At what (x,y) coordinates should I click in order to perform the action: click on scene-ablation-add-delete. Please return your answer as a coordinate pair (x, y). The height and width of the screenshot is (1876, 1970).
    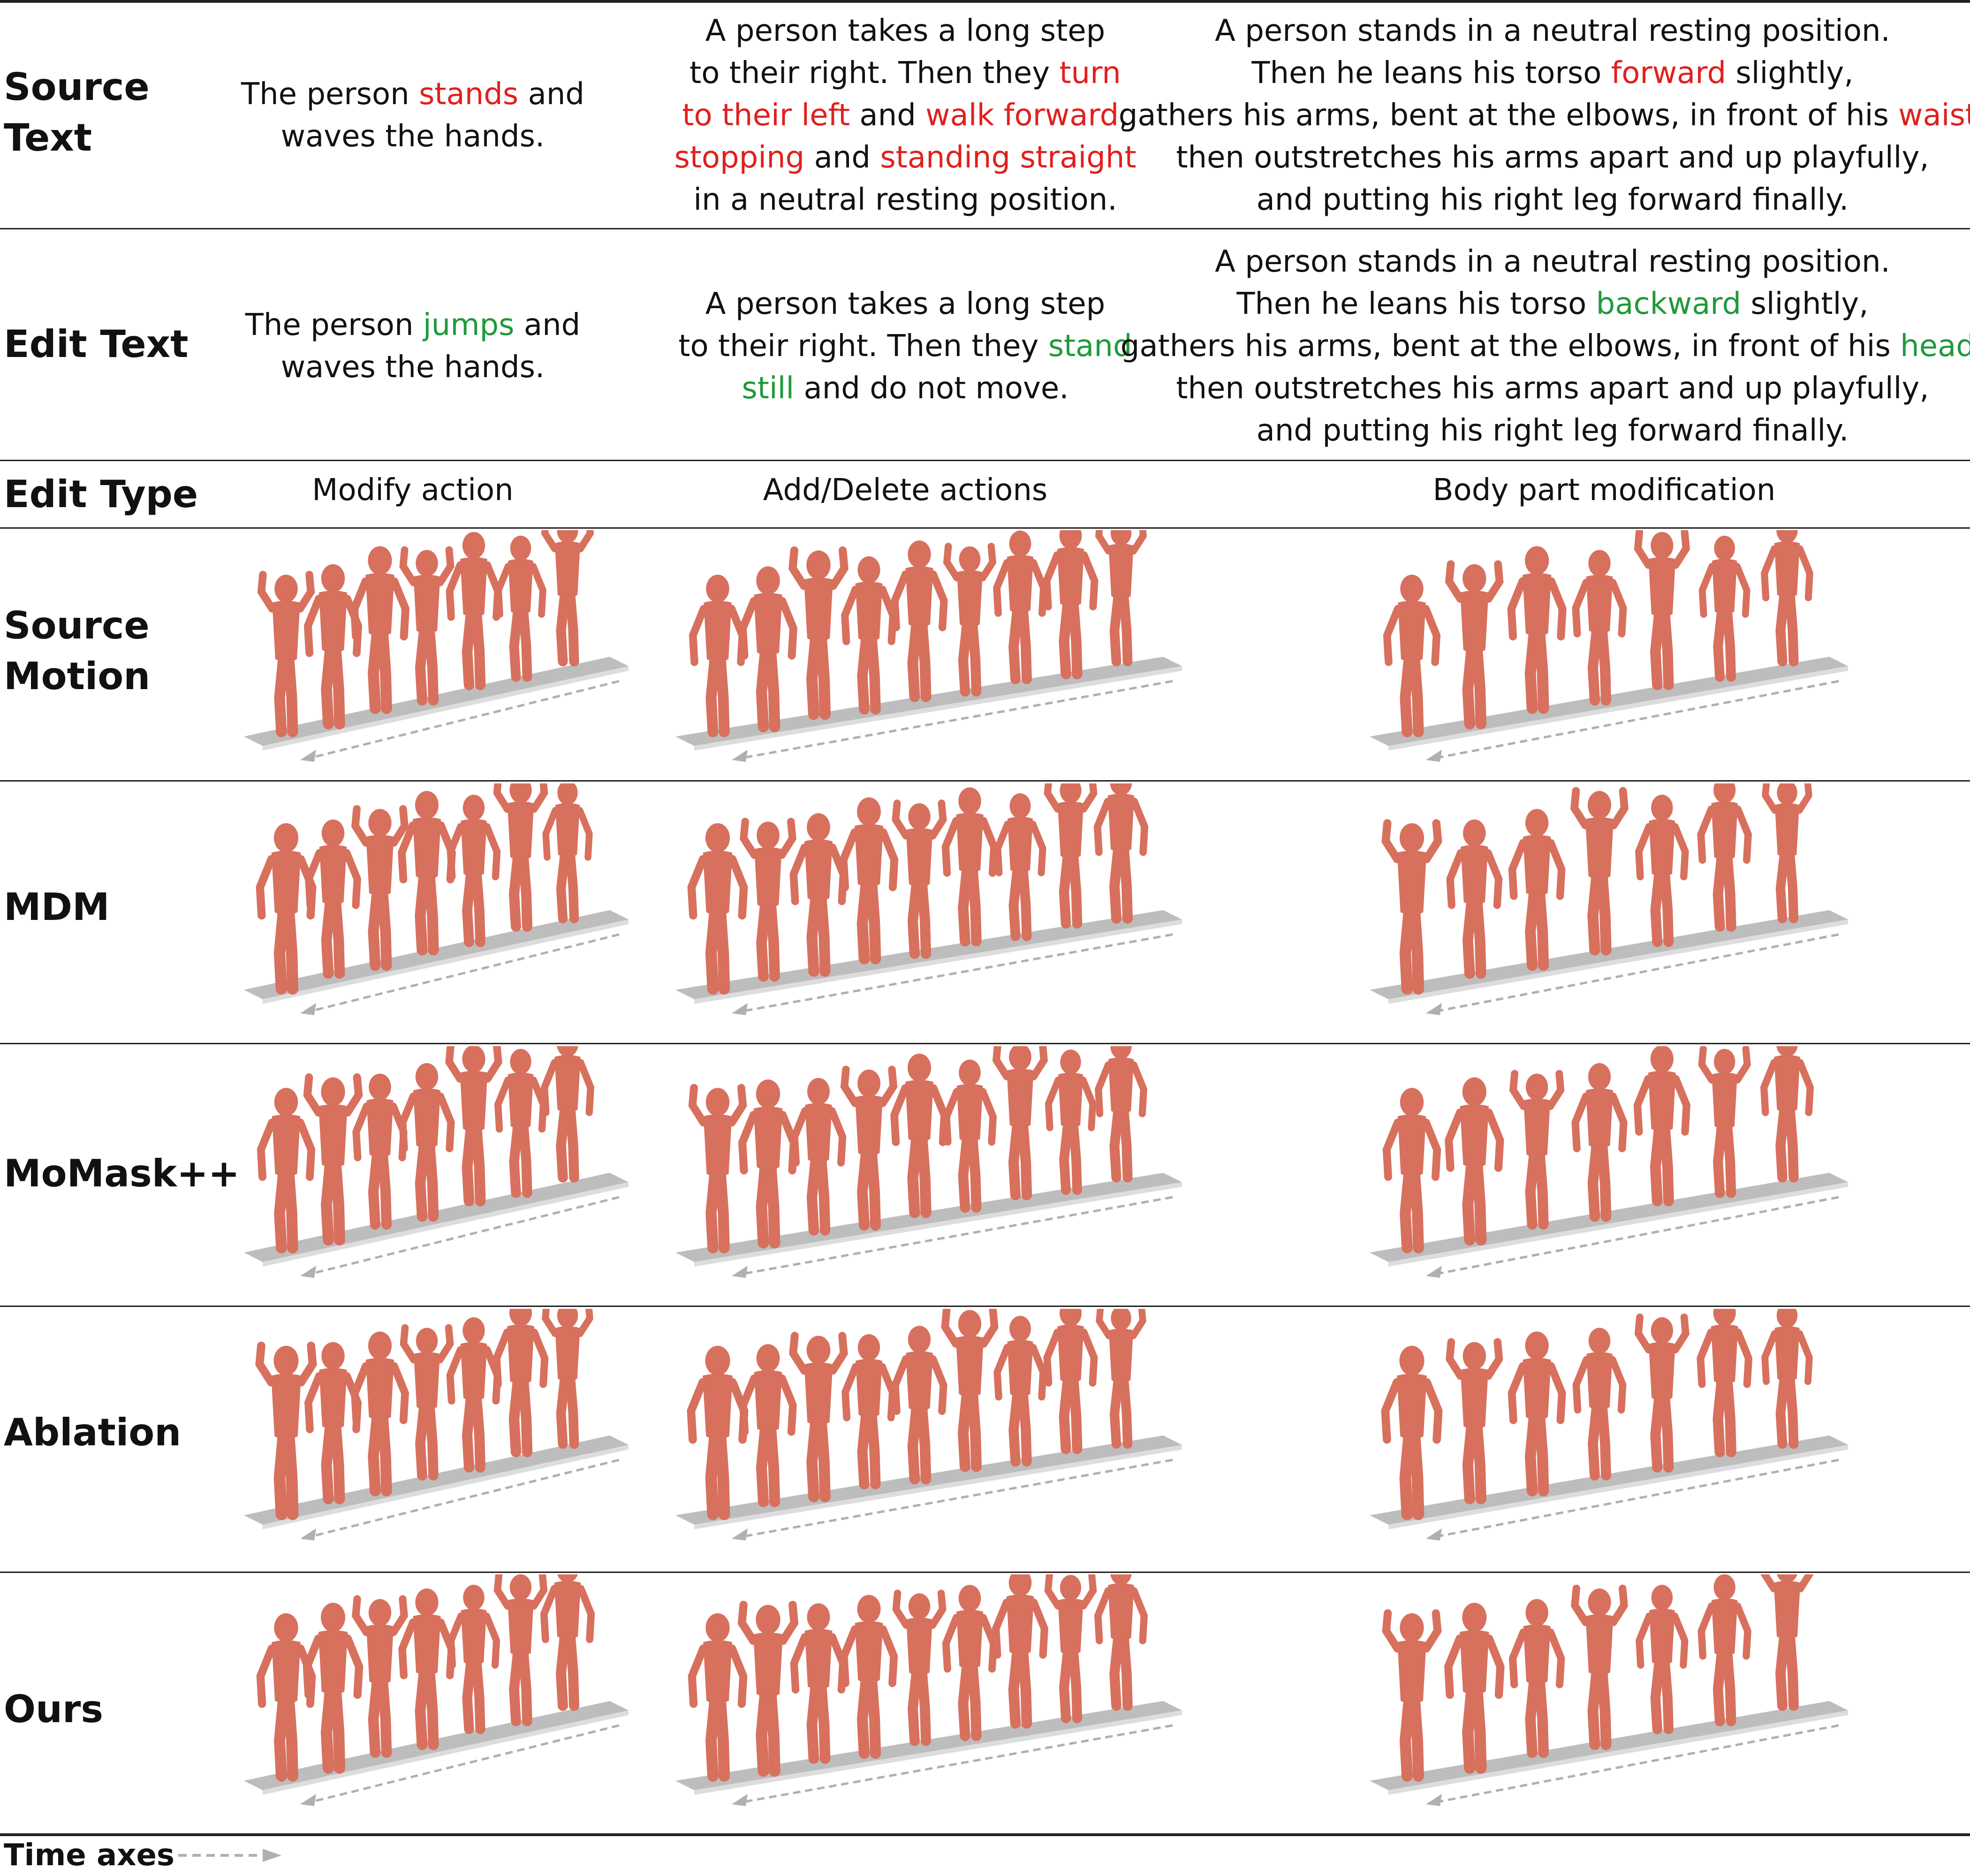
    Looking at the image, I should click on (929, 1426).